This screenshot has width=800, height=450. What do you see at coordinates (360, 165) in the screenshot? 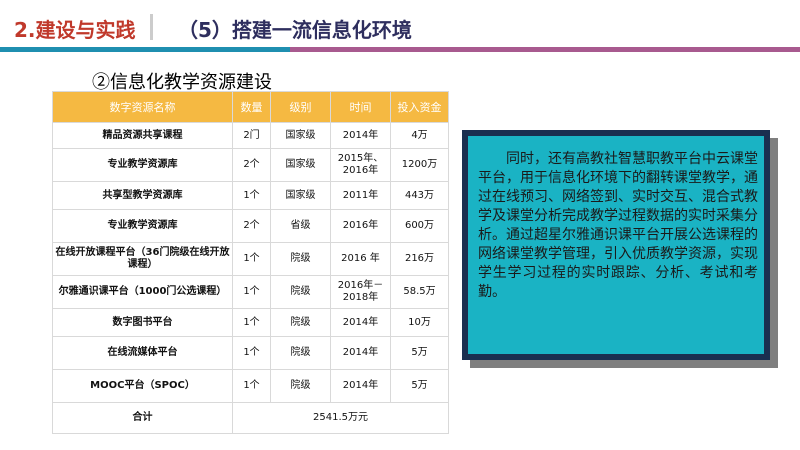
I see `cell-time: 2015年、2016年` at bounding box center [360, 165].